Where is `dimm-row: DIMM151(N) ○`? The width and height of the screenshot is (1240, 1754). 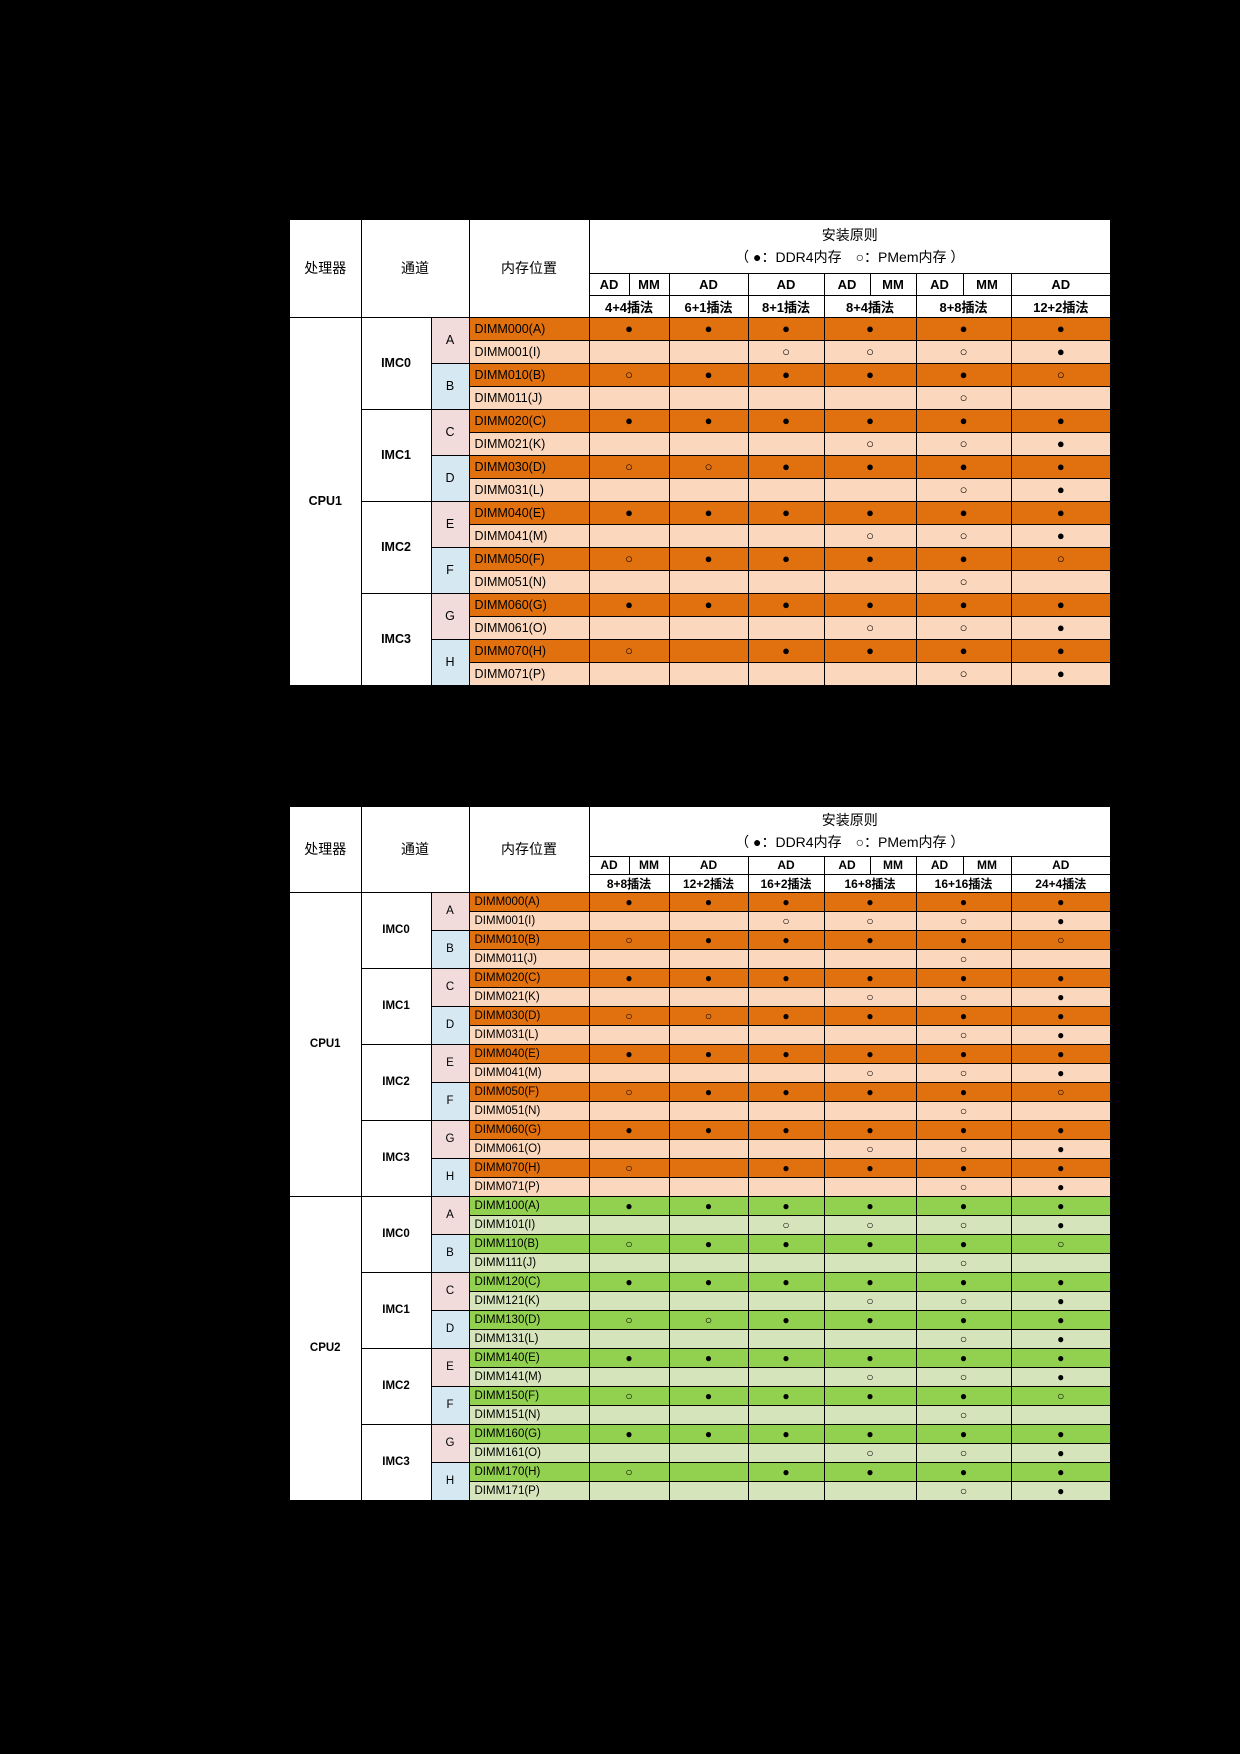
dimm-row: DIMM151(N) ○ is located at coordinates (700, 1414).